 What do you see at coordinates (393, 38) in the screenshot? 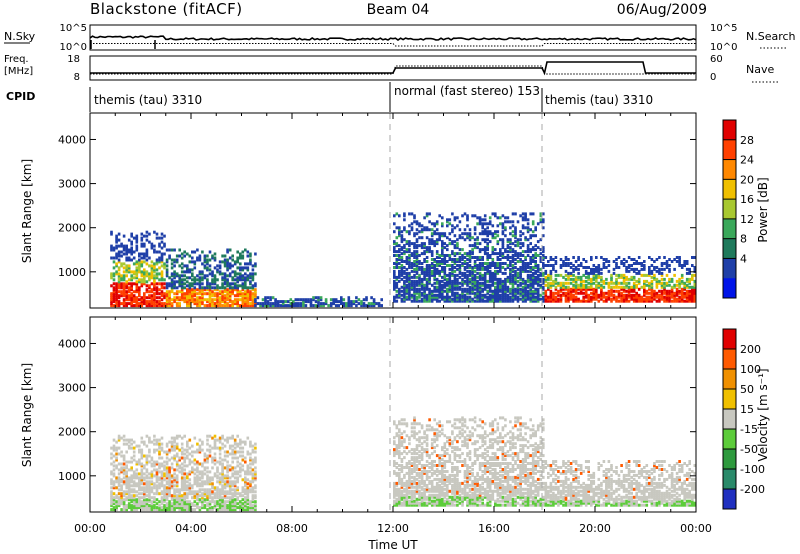
I see `nsky-series` at bounding box center [393, 38].